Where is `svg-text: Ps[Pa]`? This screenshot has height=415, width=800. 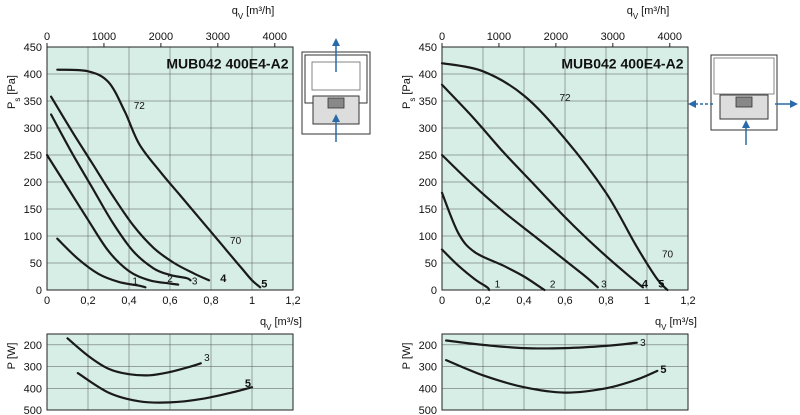
svg-text: Ps[Pa] is located at coordinates (409, 92).